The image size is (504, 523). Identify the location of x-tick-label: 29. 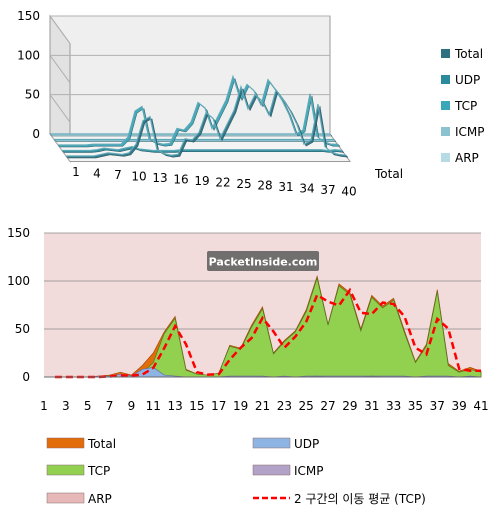
(349, 406).